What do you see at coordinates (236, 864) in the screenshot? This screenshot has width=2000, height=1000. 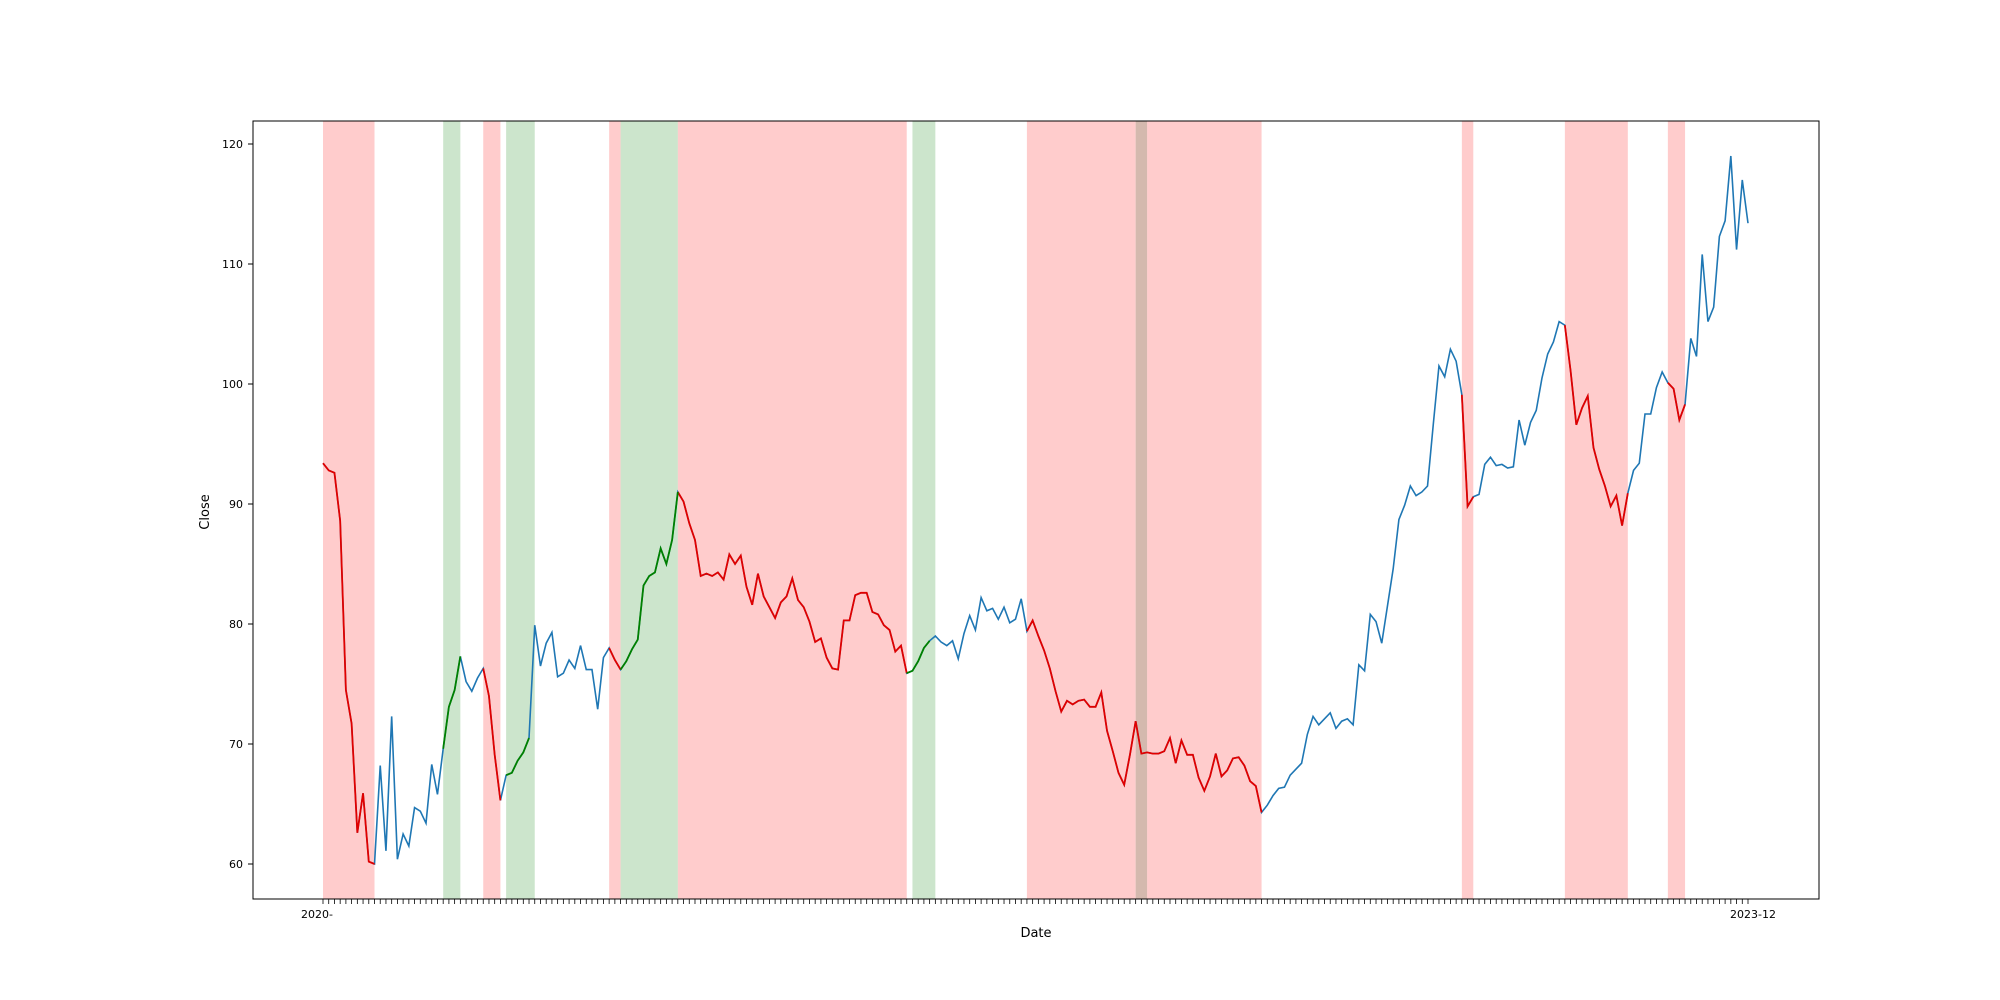 I see `y-tick-label-60: 60` at bounding box center [236, 864].